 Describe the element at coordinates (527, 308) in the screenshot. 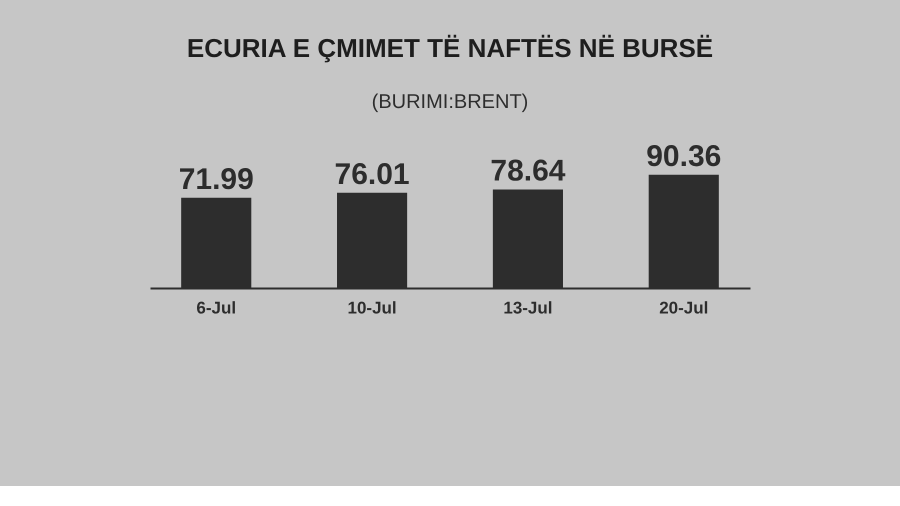

I see `x-tick-label: 13-Jul` at that location.